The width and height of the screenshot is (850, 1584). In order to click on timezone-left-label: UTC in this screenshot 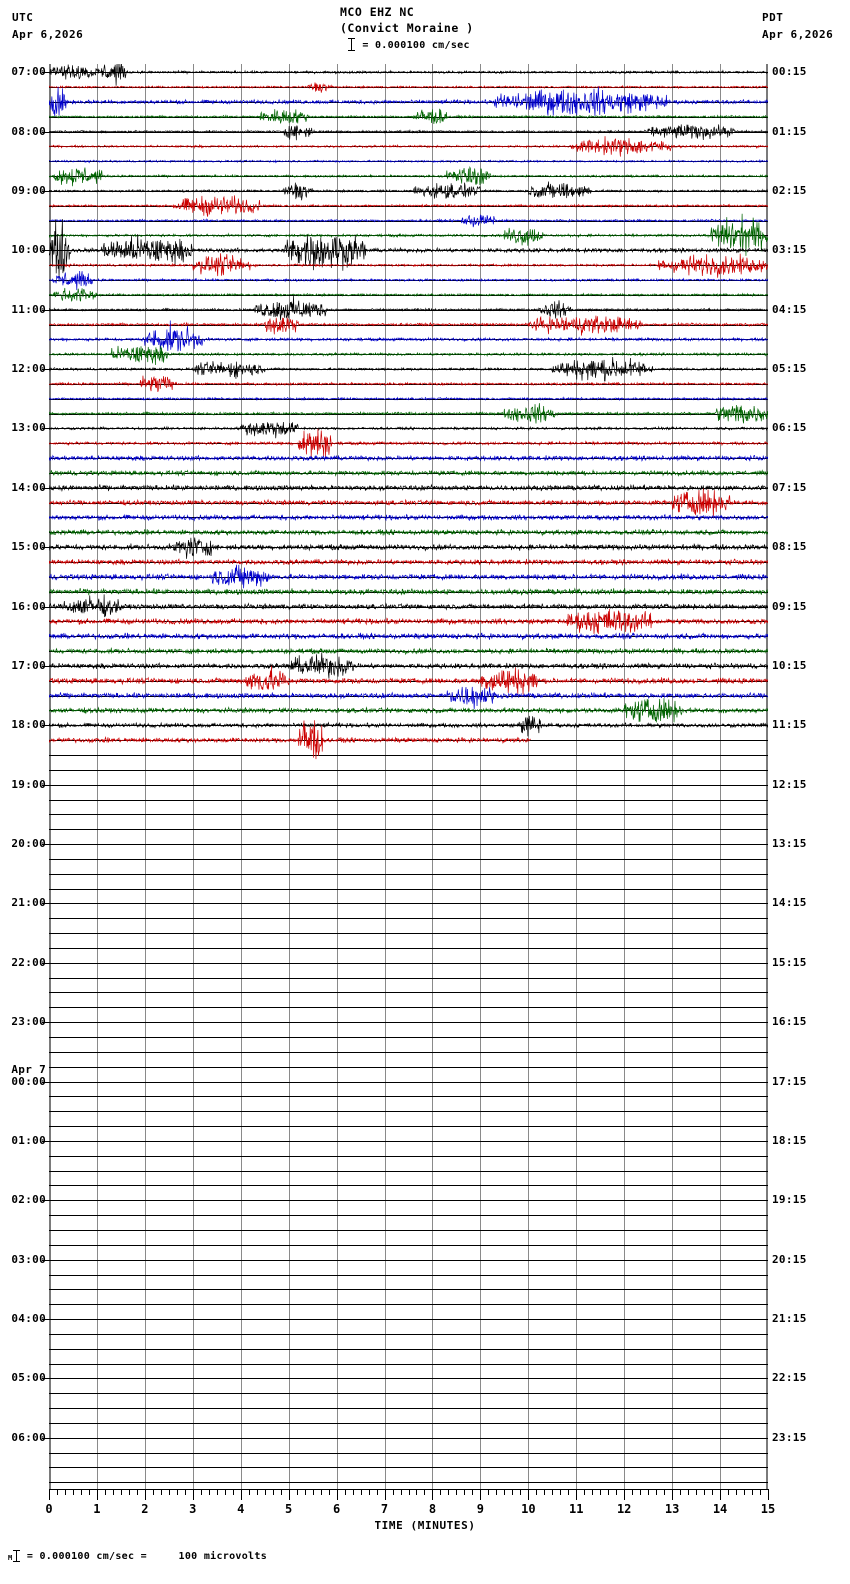, I will do `click(23, 17)`.